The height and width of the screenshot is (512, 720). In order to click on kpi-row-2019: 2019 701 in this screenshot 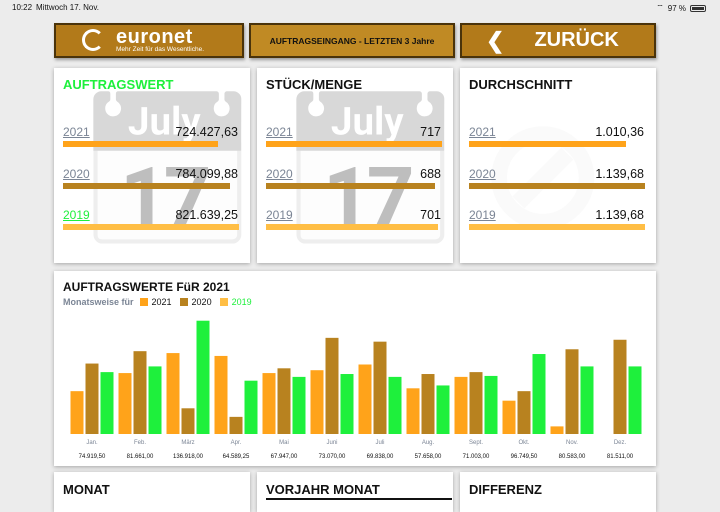, I will do `click(355, 220)`.